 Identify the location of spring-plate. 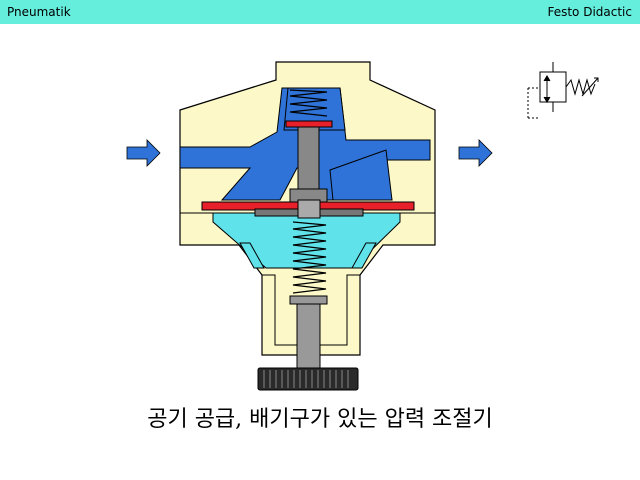
(308, 300).